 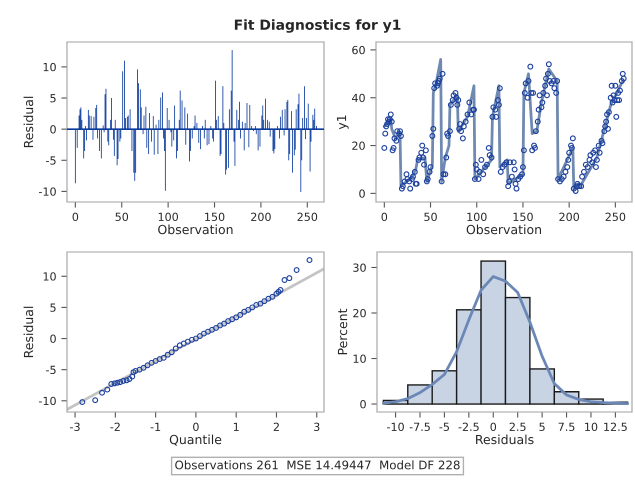 I want to click on text: Observations 261 MSE 14.49447 Model DF 228, so click(x=317, y=465).